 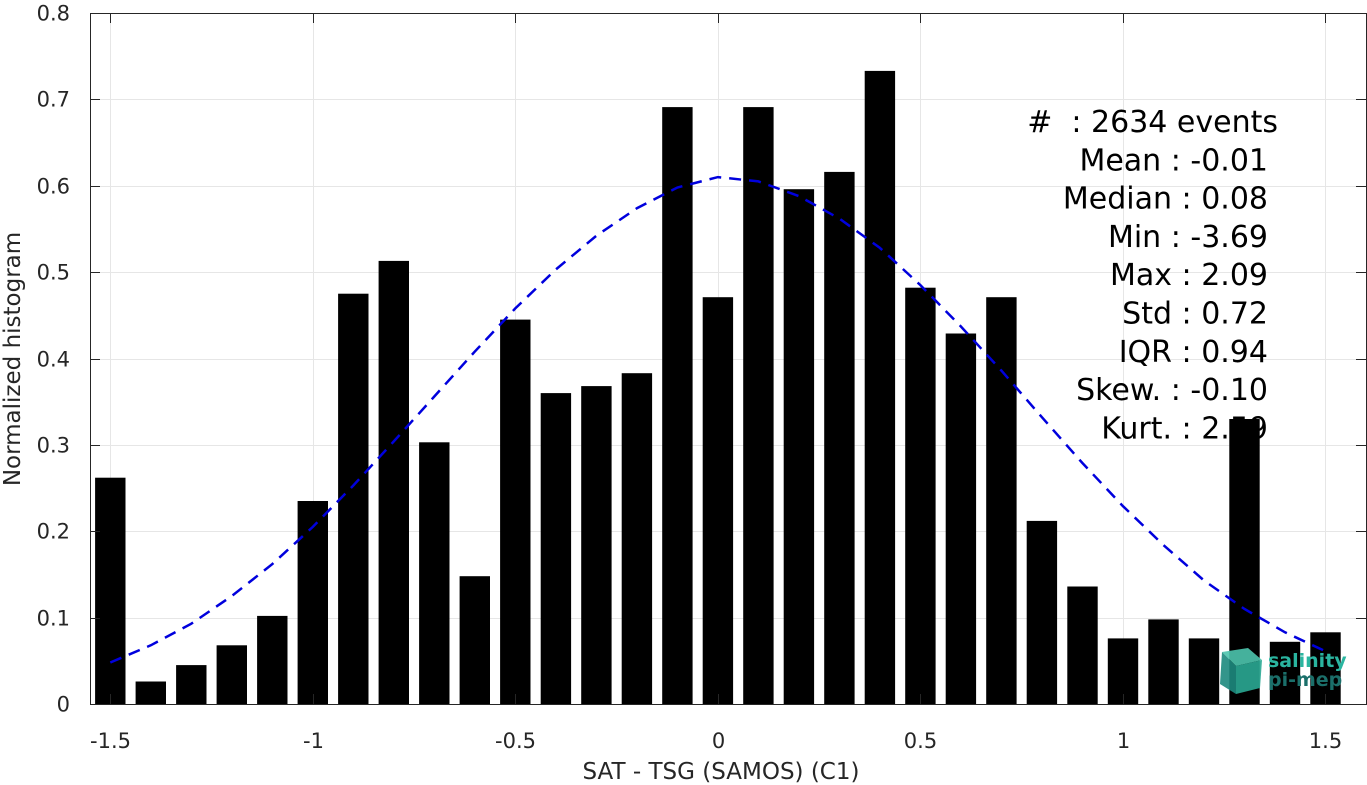 I want to click on x-tick-label: 0.5, so click(x=920, y=741).